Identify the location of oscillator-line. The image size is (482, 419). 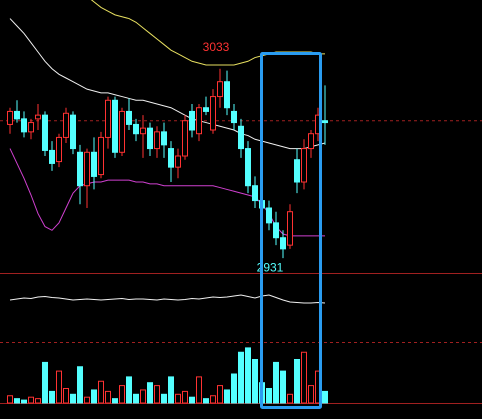
(167, 299).